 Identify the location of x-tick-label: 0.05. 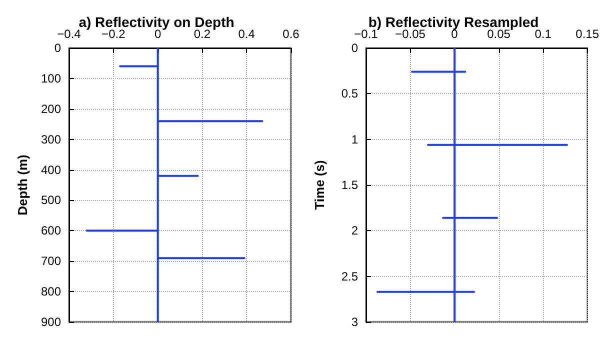
(499, 34).